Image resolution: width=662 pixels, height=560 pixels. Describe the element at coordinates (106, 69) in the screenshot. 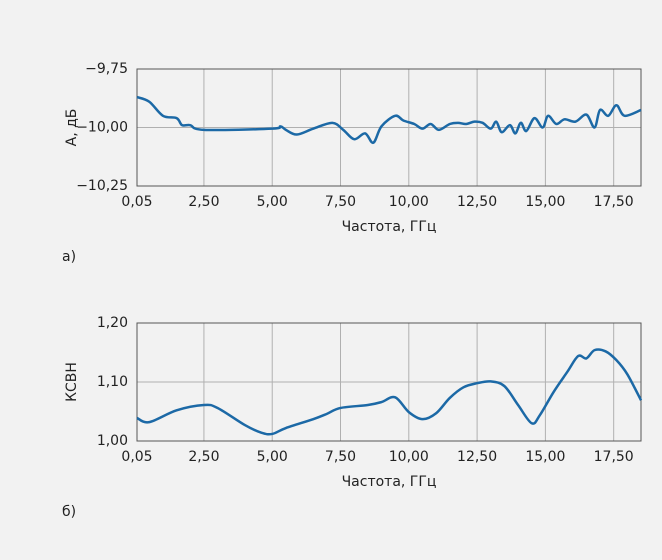

I see `y-tick-label: −9,75` at that location.